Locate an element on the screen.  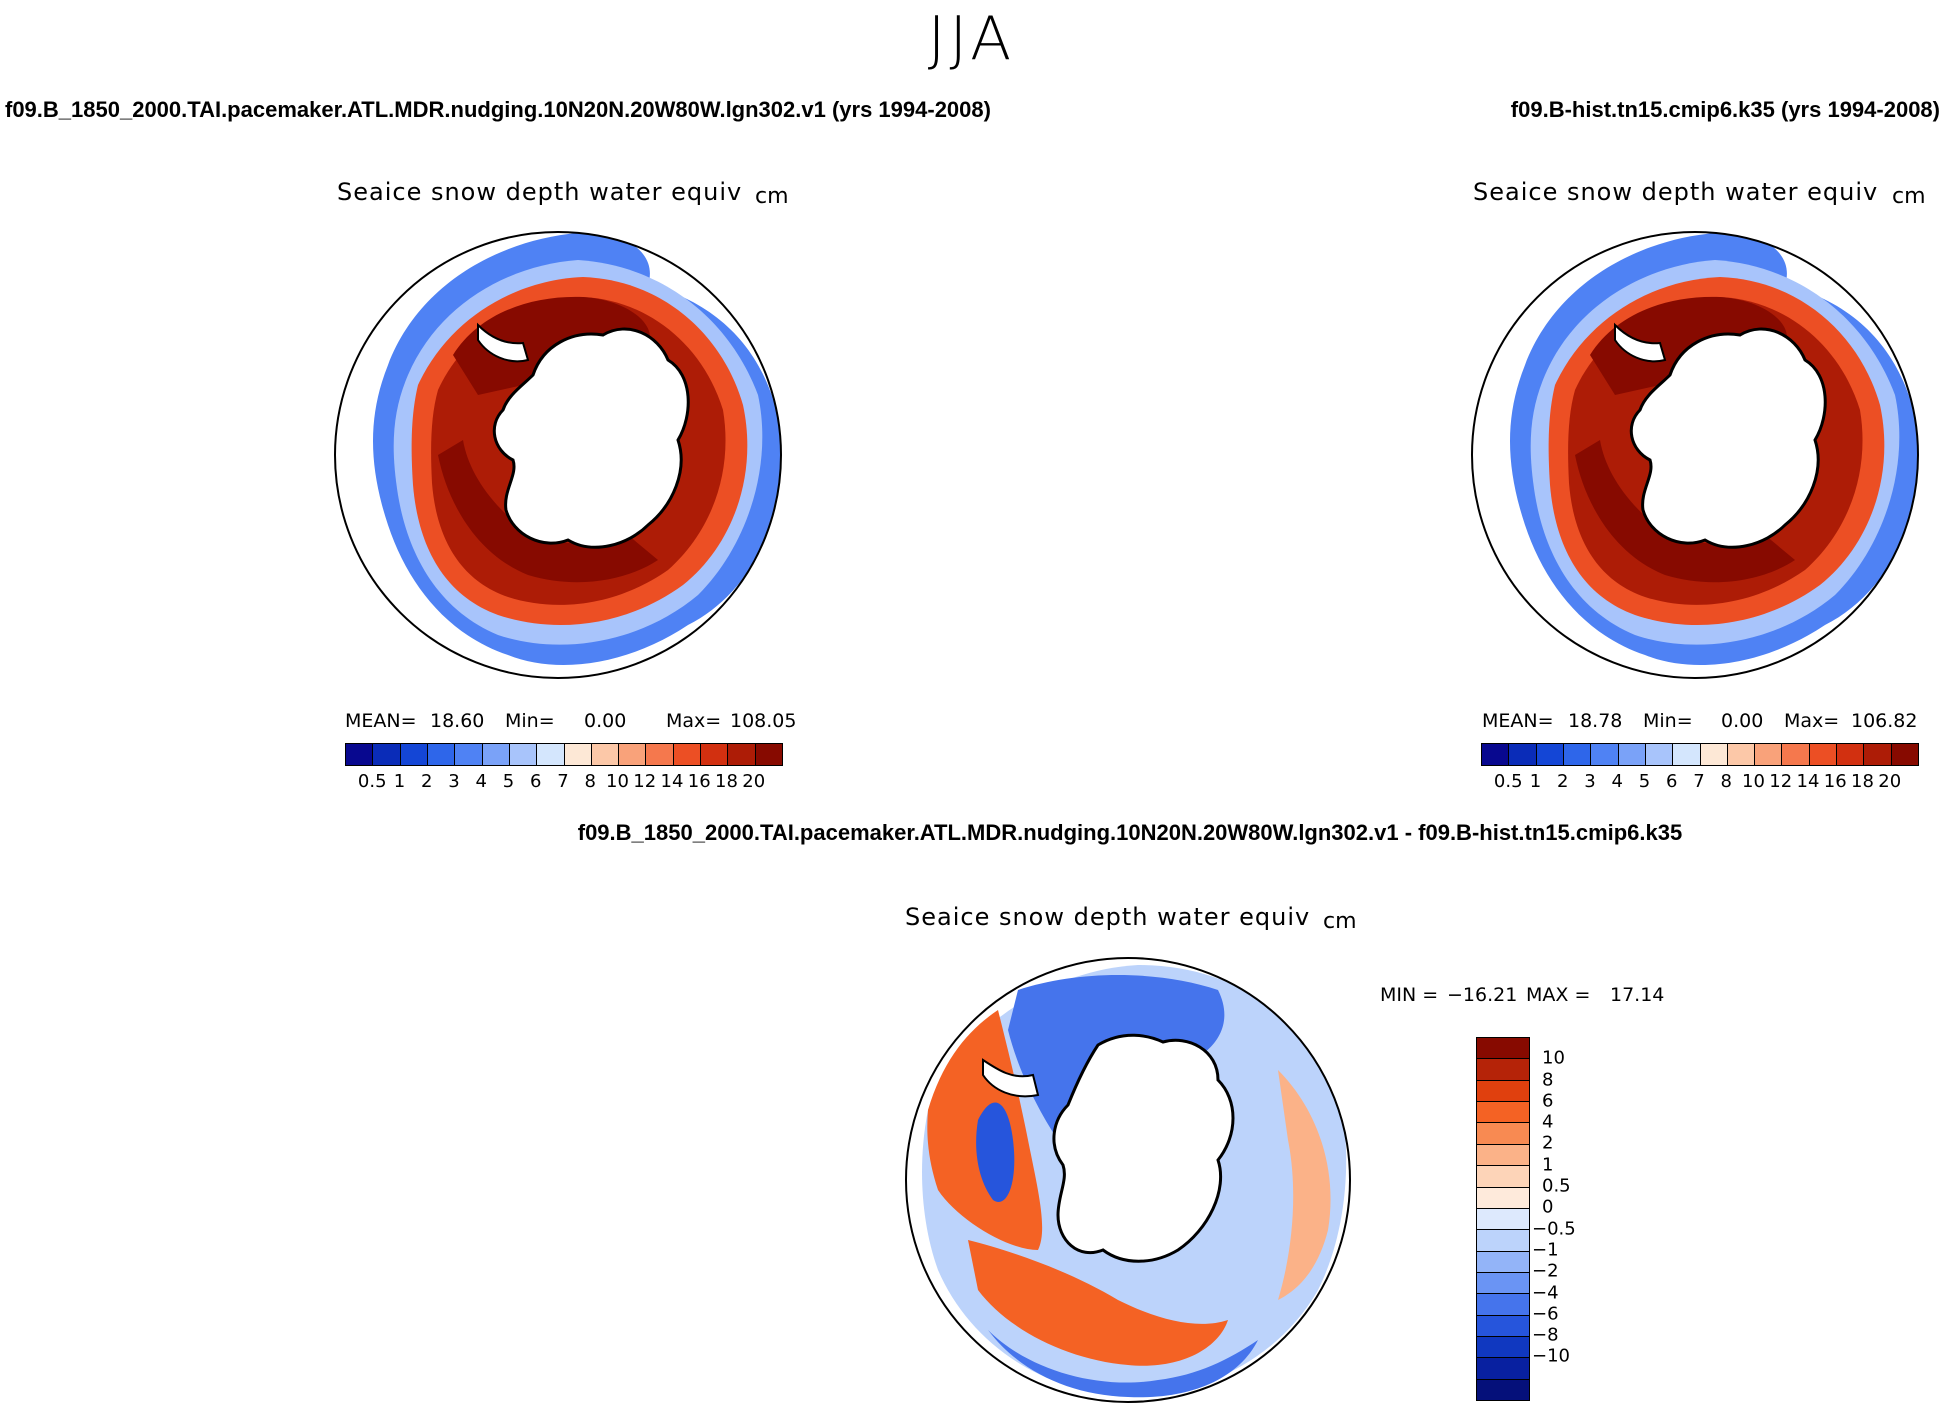
diff-panel-title: Seaice snow depth water equiv is located at coordinates (1108, 917).